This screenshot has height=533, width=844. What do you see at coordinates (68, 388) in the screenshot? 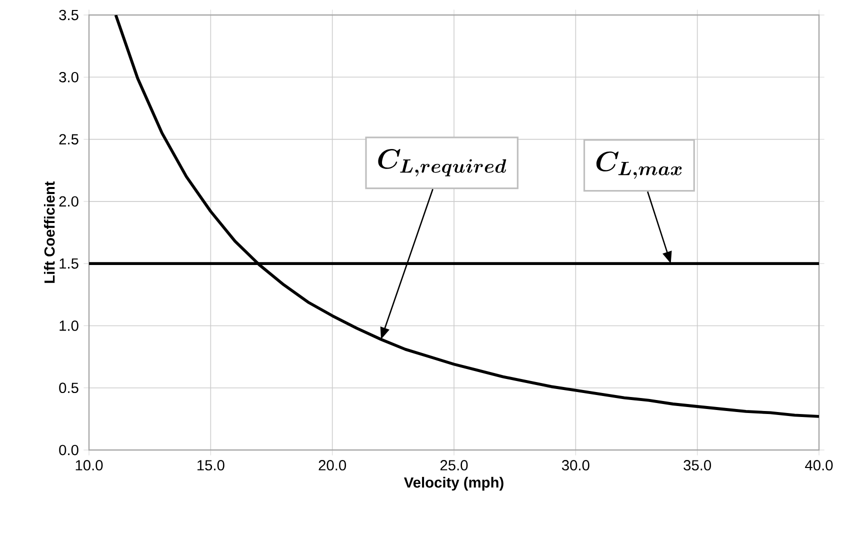
I see `y-tick-label: 0.5` at bounding box center [68, 388].